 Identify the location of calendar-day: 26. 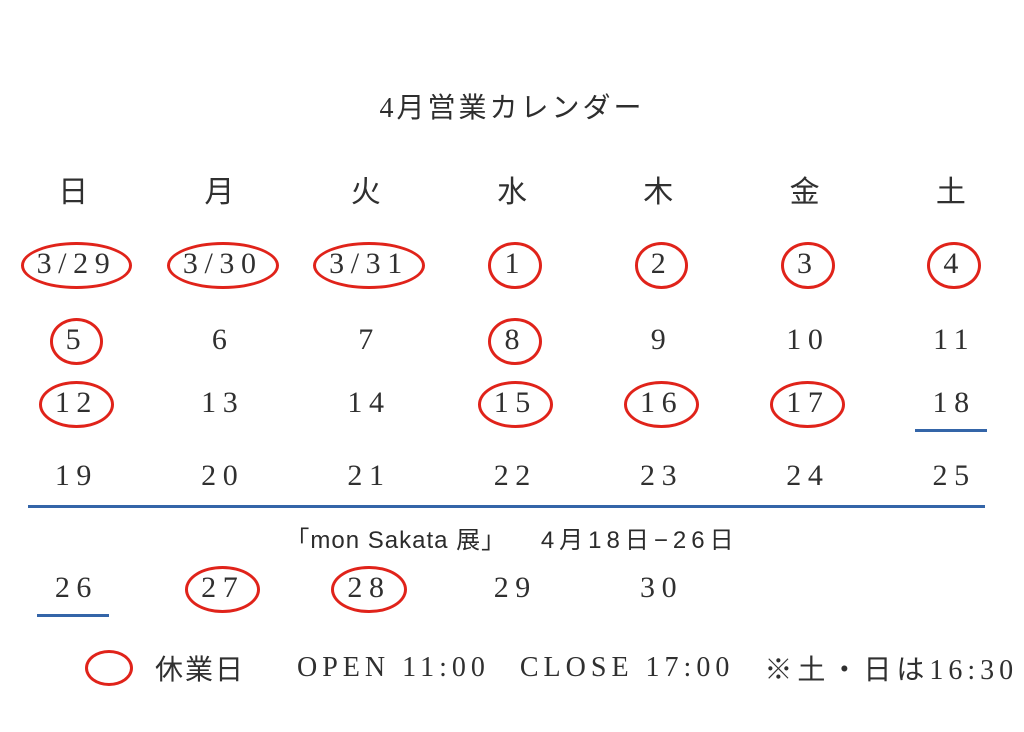
(73, 589).